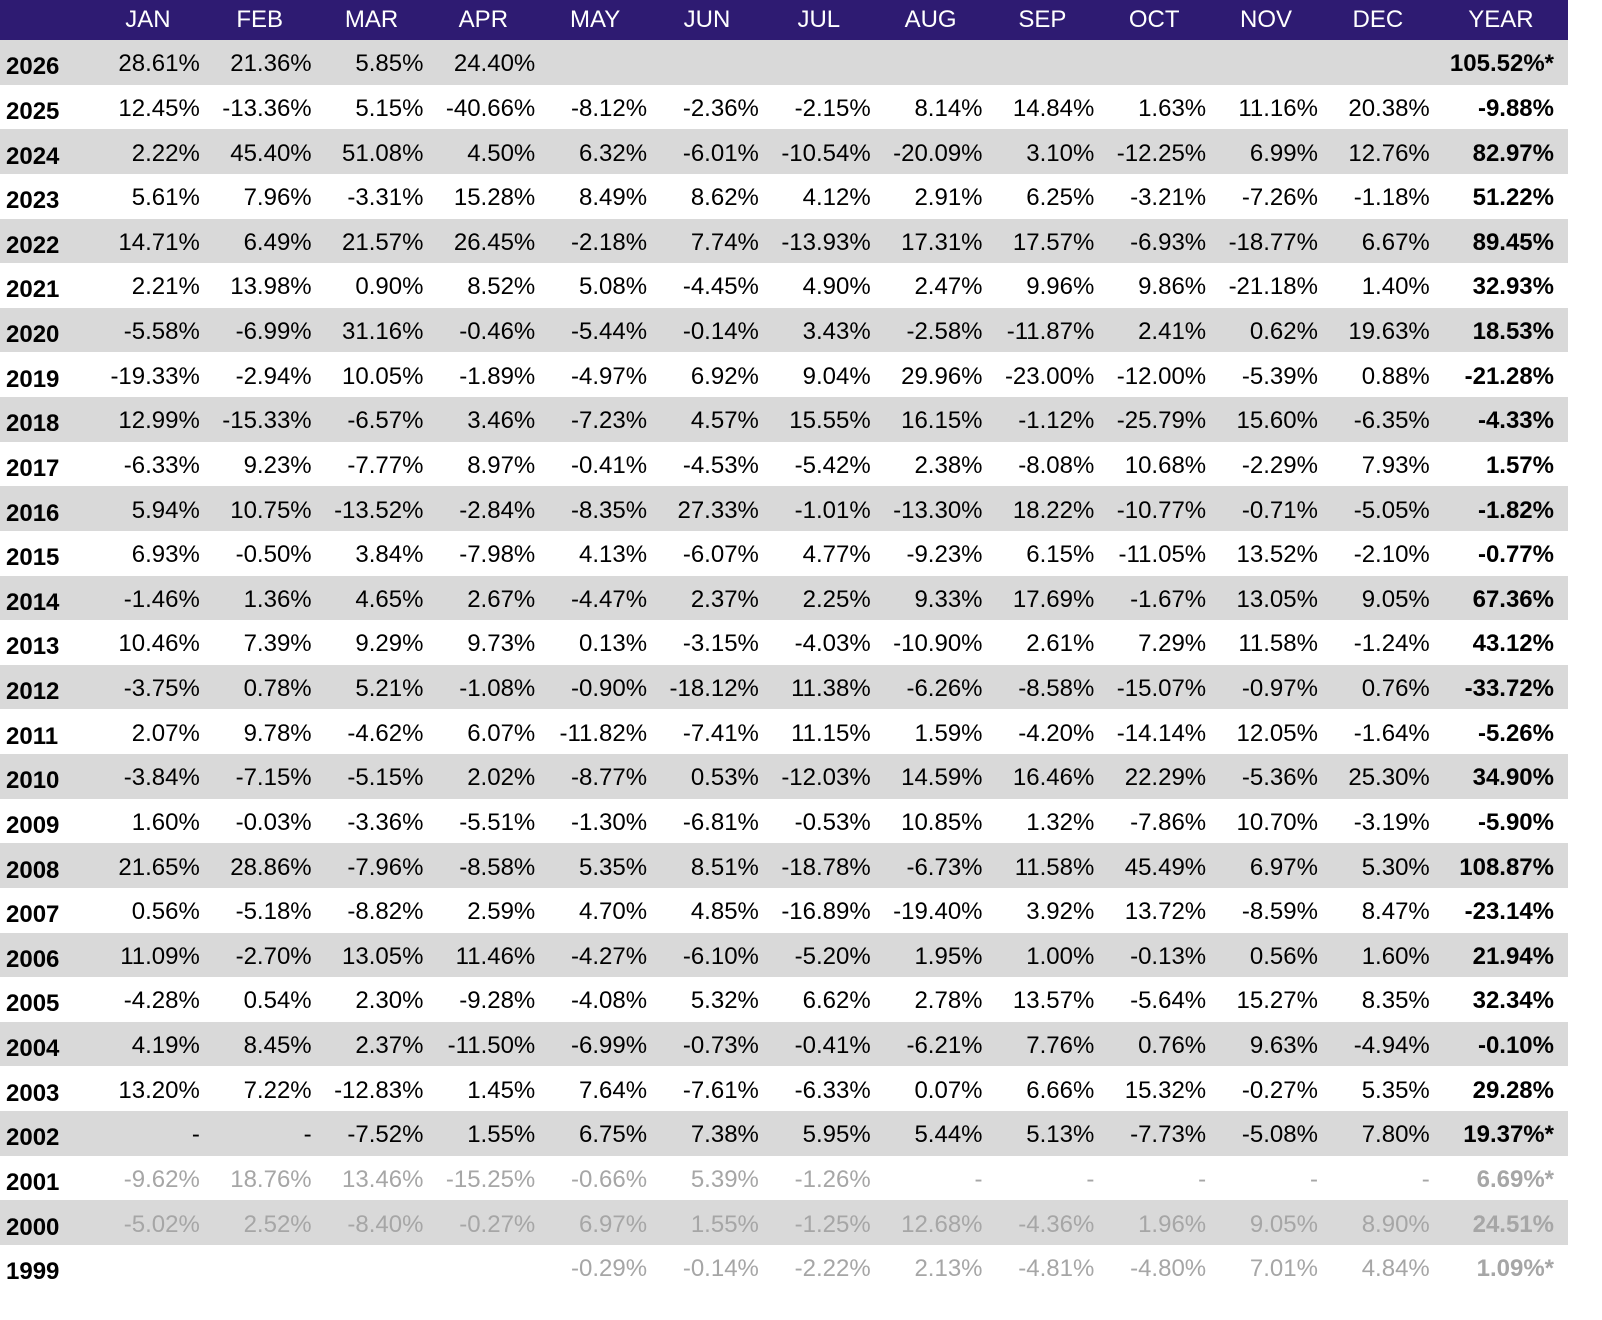  I want to click on month-cell: 28.86%, so click(271, 867).